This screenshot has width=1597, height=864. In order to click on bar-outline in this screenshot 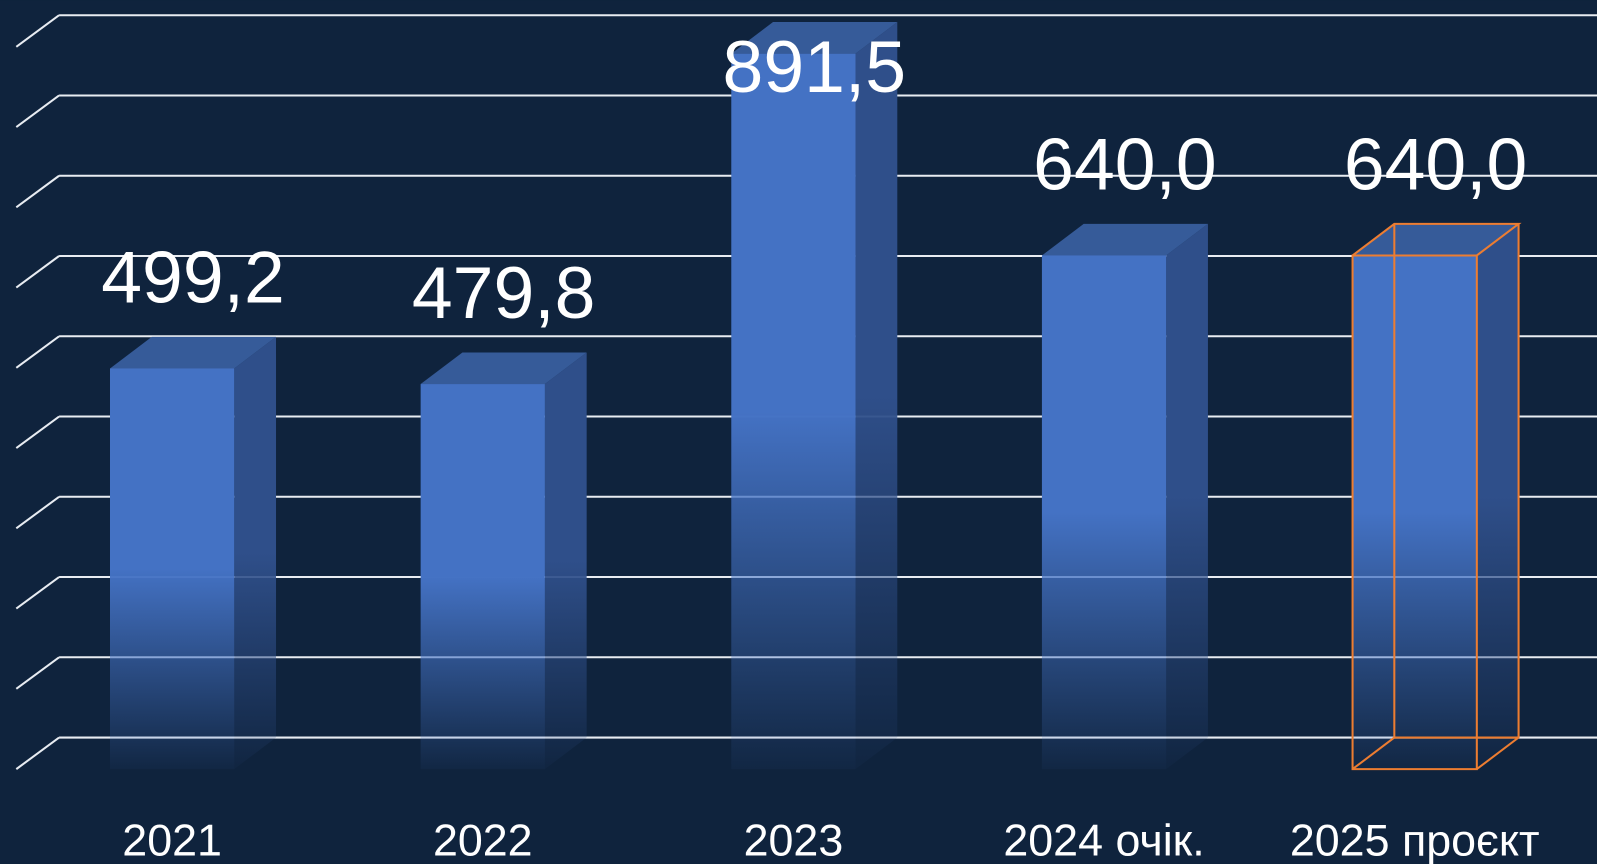, I will do `click(1436, 496)`.